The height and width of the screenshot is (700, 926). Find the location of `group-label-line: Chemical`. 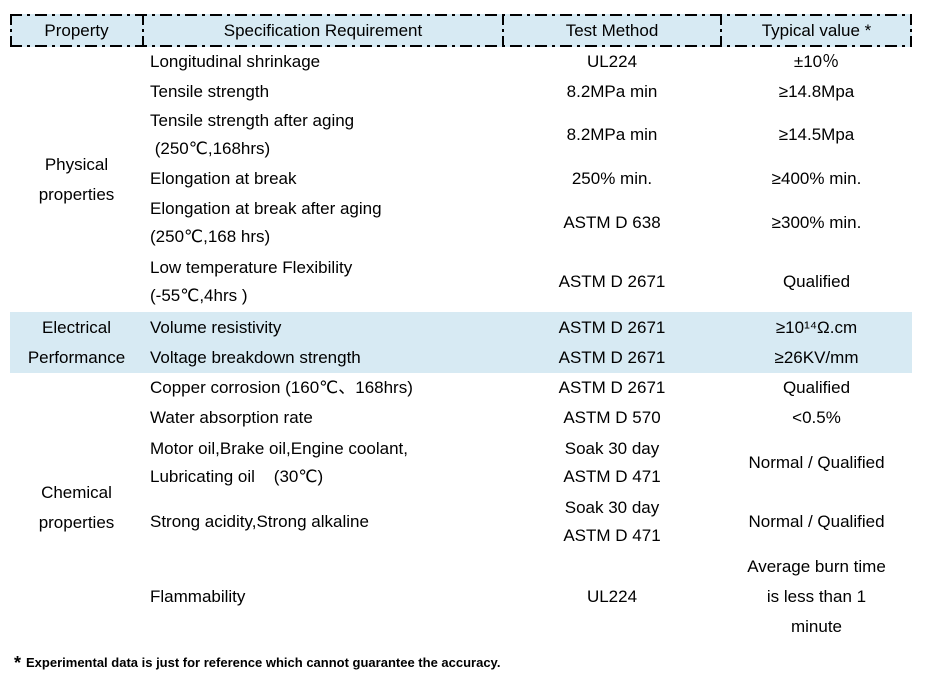

group-label-line: Chemical is located at coordinates (76, 492).